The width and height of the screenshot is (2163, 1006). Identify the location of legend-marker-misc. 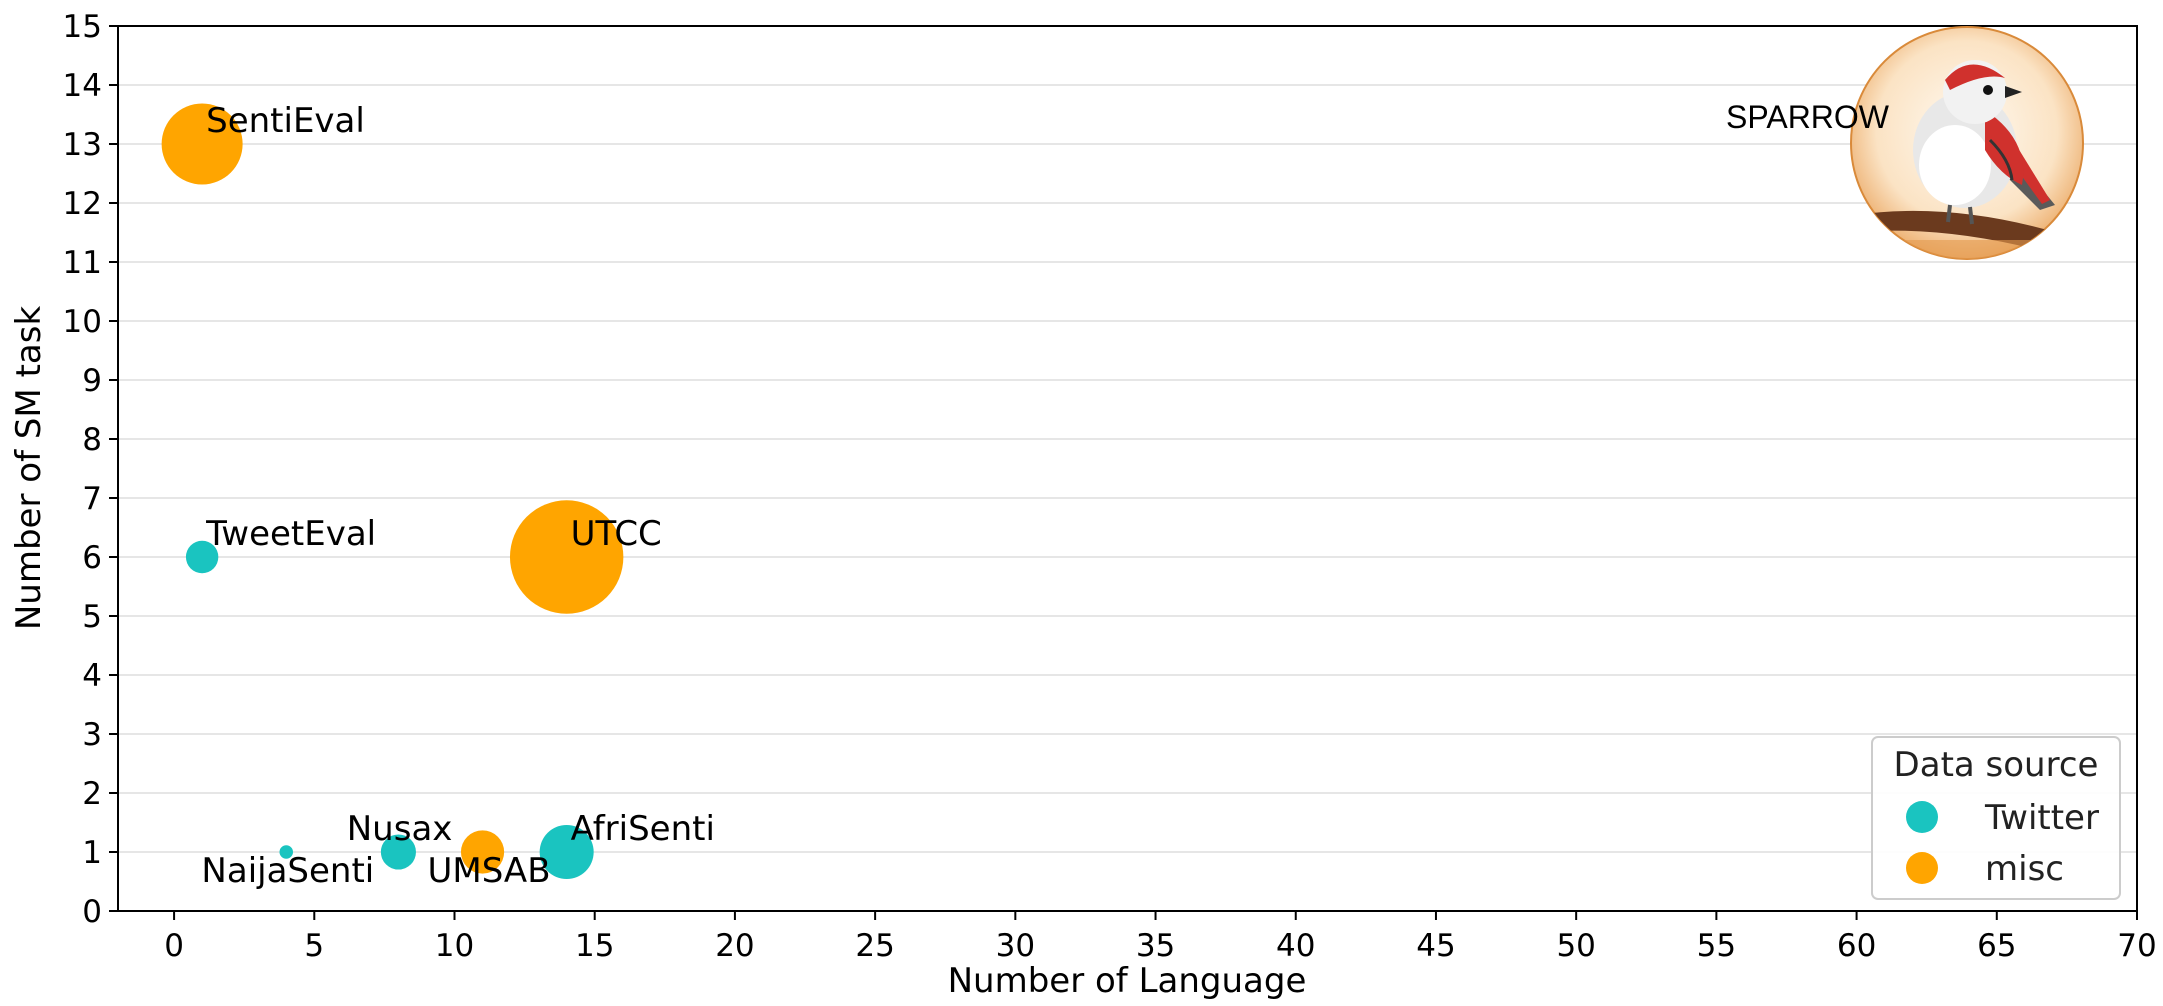
(1922, 868).